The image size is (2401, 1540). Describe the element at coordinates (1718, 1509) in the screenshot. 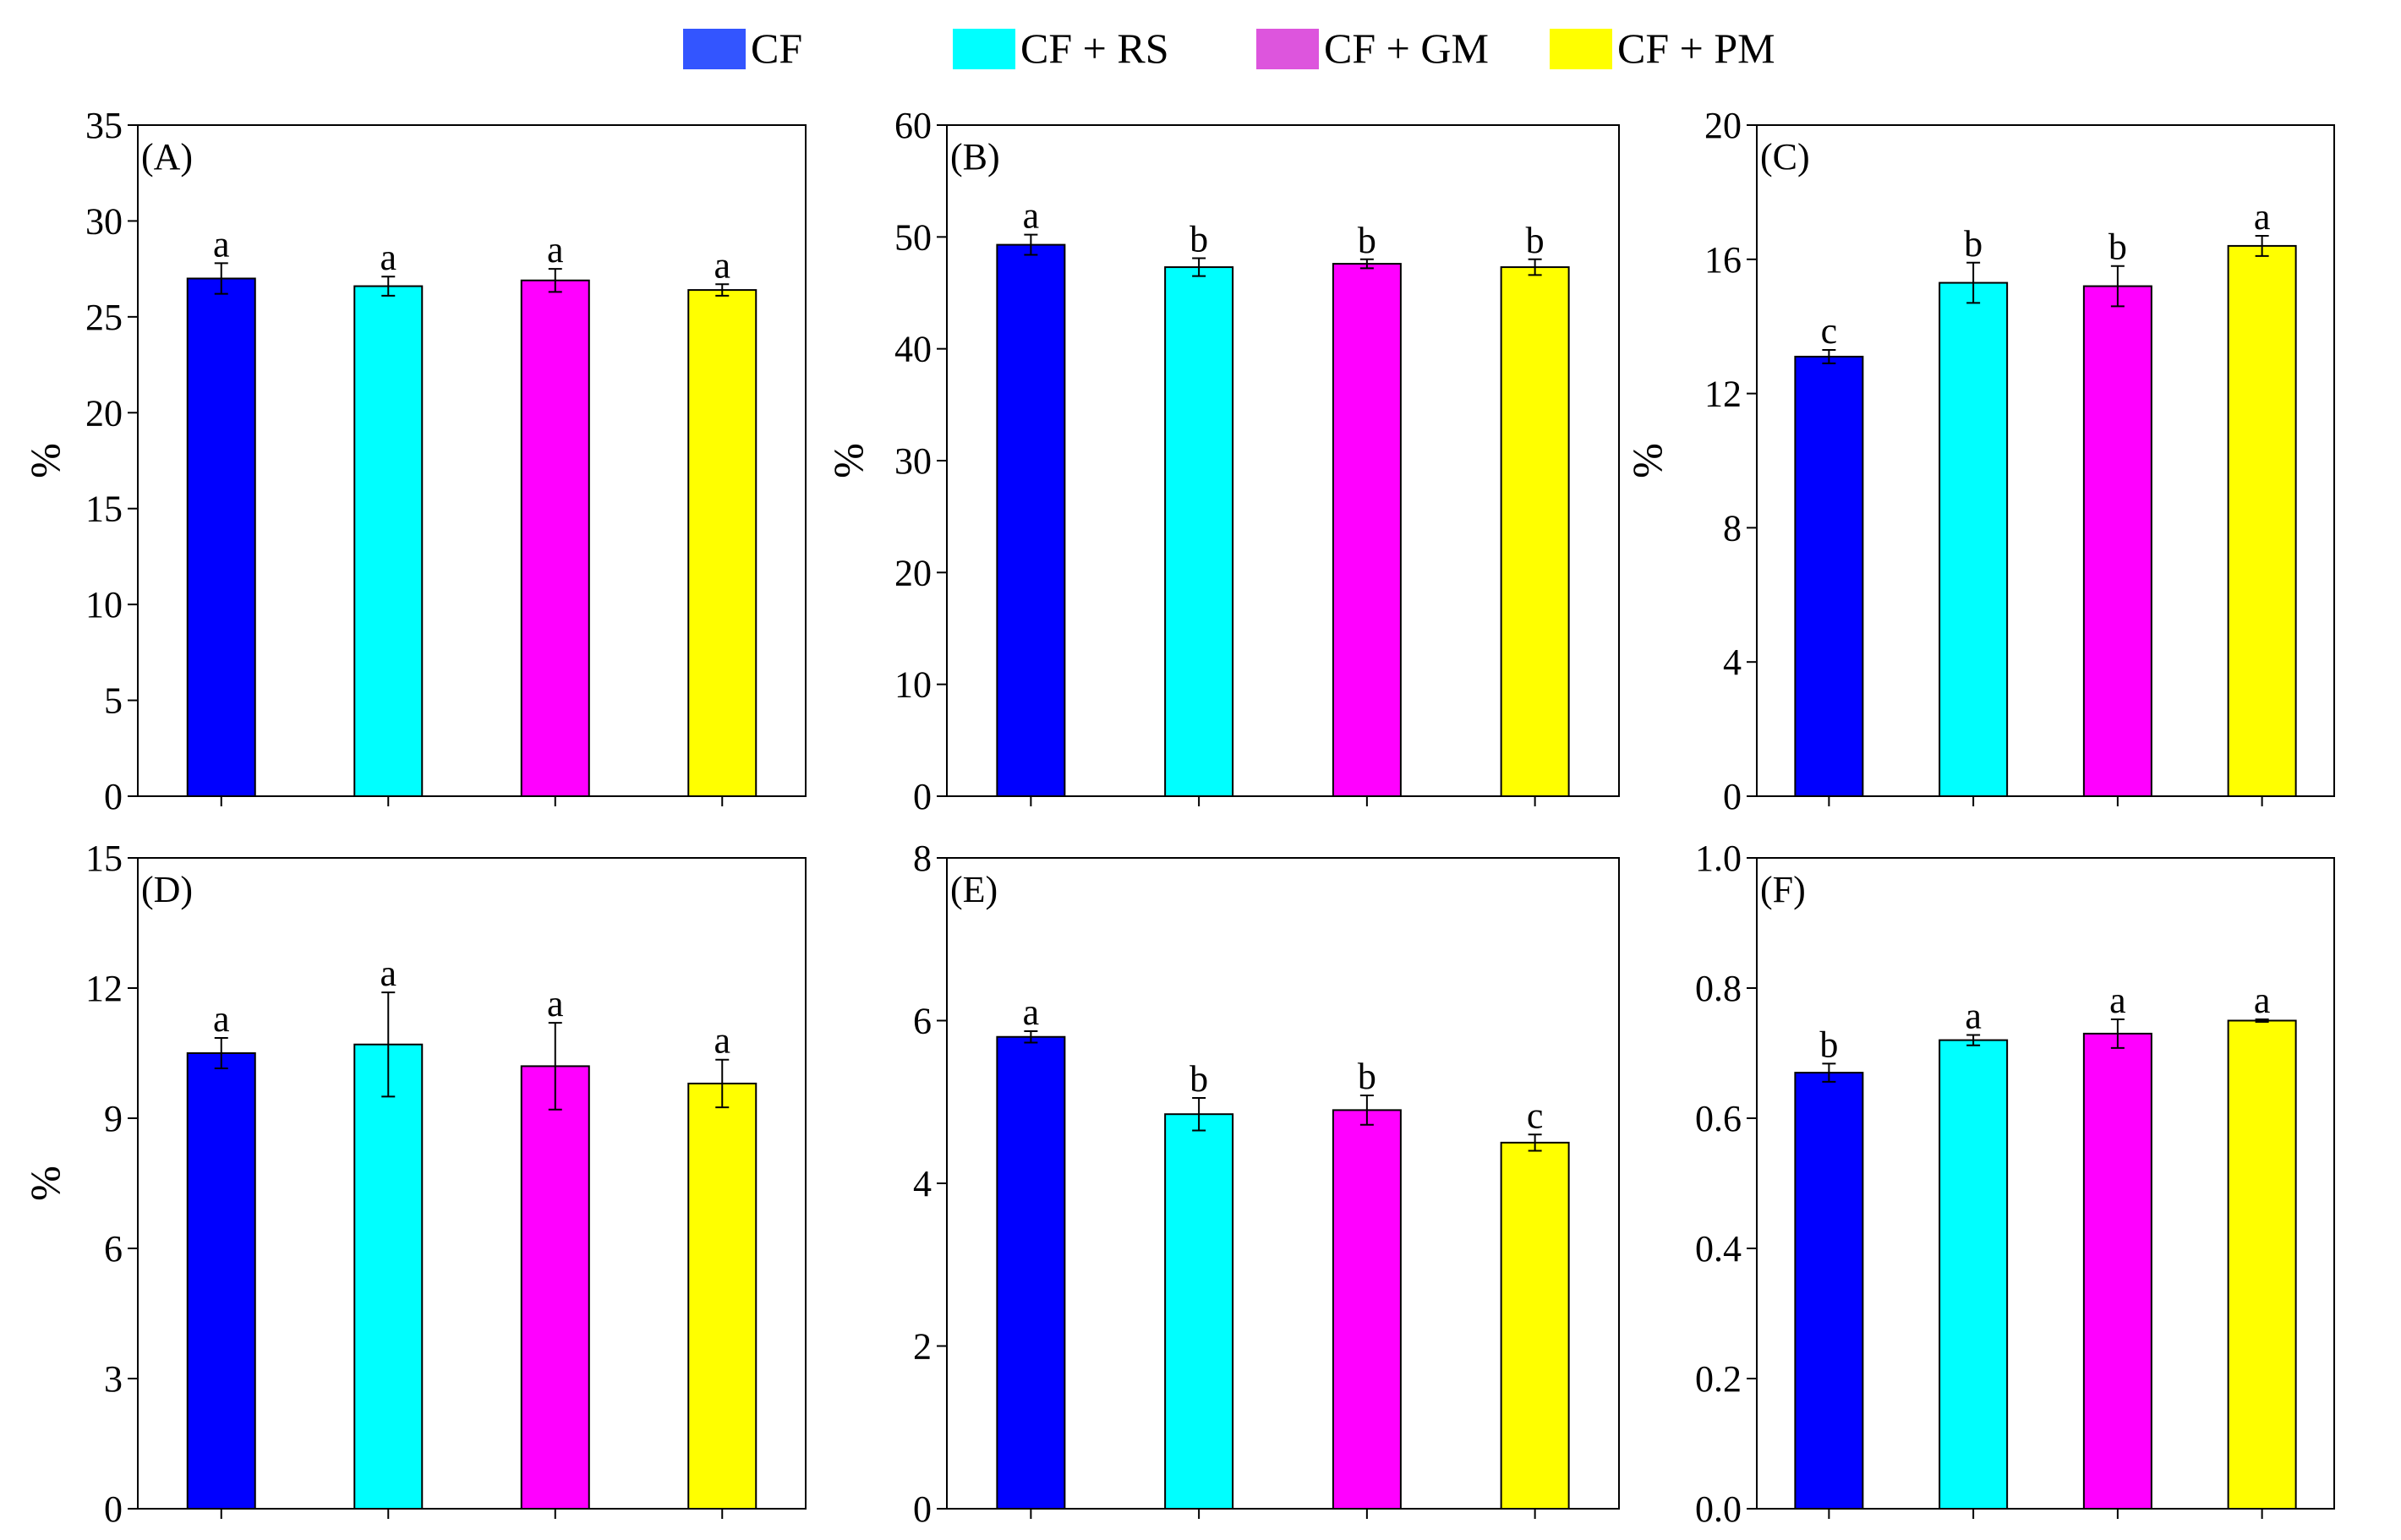

I see `y-tick-label: 0.0` at that location.